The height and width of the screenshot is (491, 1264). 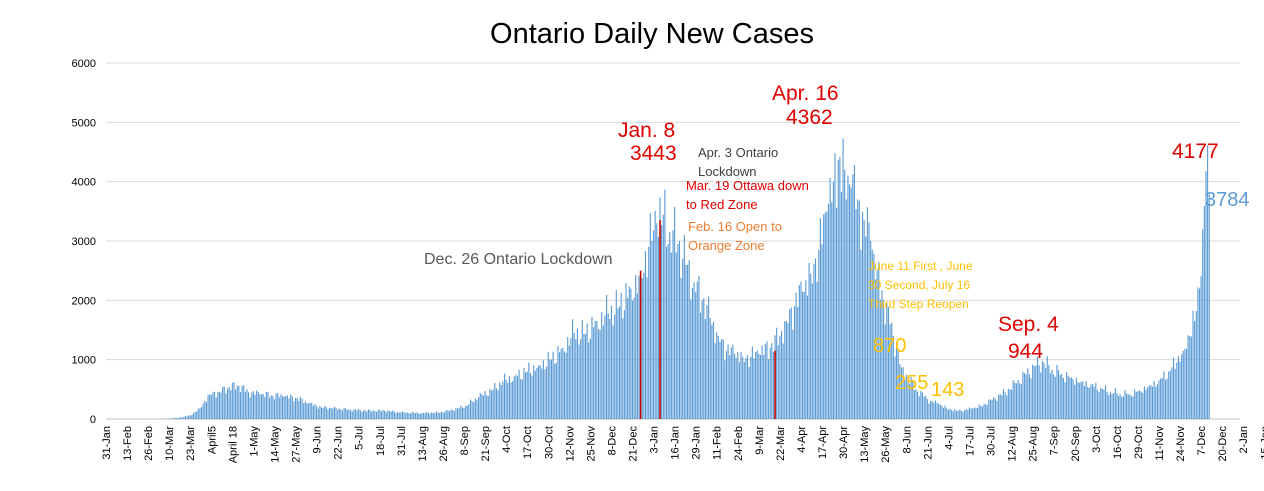 What do you see at coordinates (170, 443) in the screenshot?
I see `x-tick-label: 10-Mar` at bounding box center [170, 443].